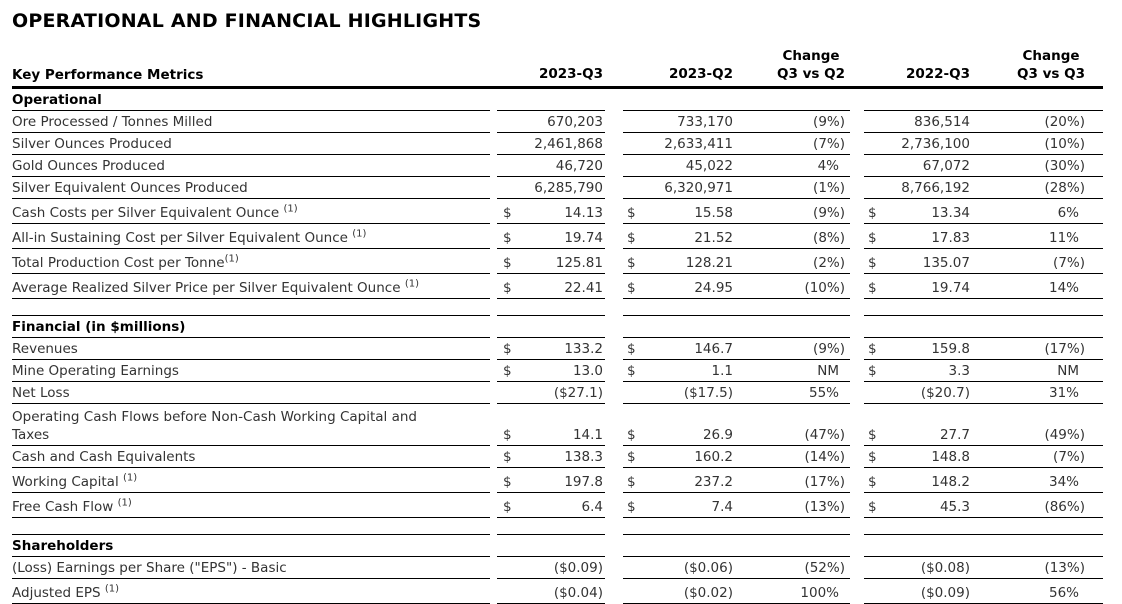 The image size is (1122, 604). Describe the element at coordinates (551, 370) in the screenshot. I see `cell-2023-q3: $13.0` at that location.